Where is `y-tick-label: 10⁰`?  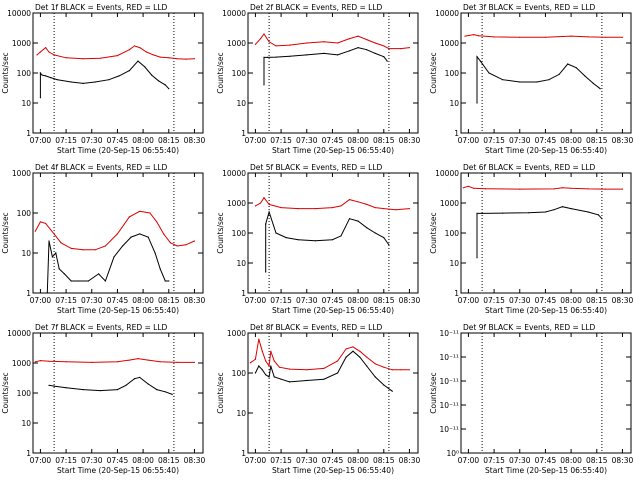
y-tick-label: 10⁰ is located at coordinates (452, 453).